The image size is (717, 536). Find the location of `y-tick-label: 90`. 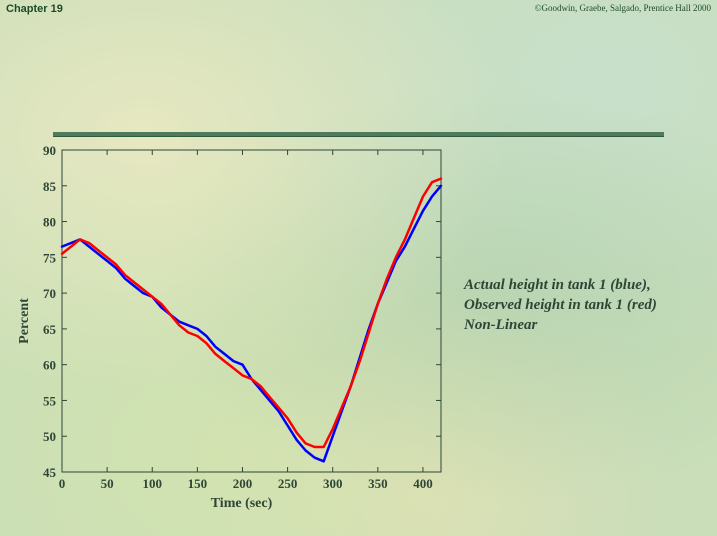

y-tick-label: 90 is located at coordinates (49, 150).